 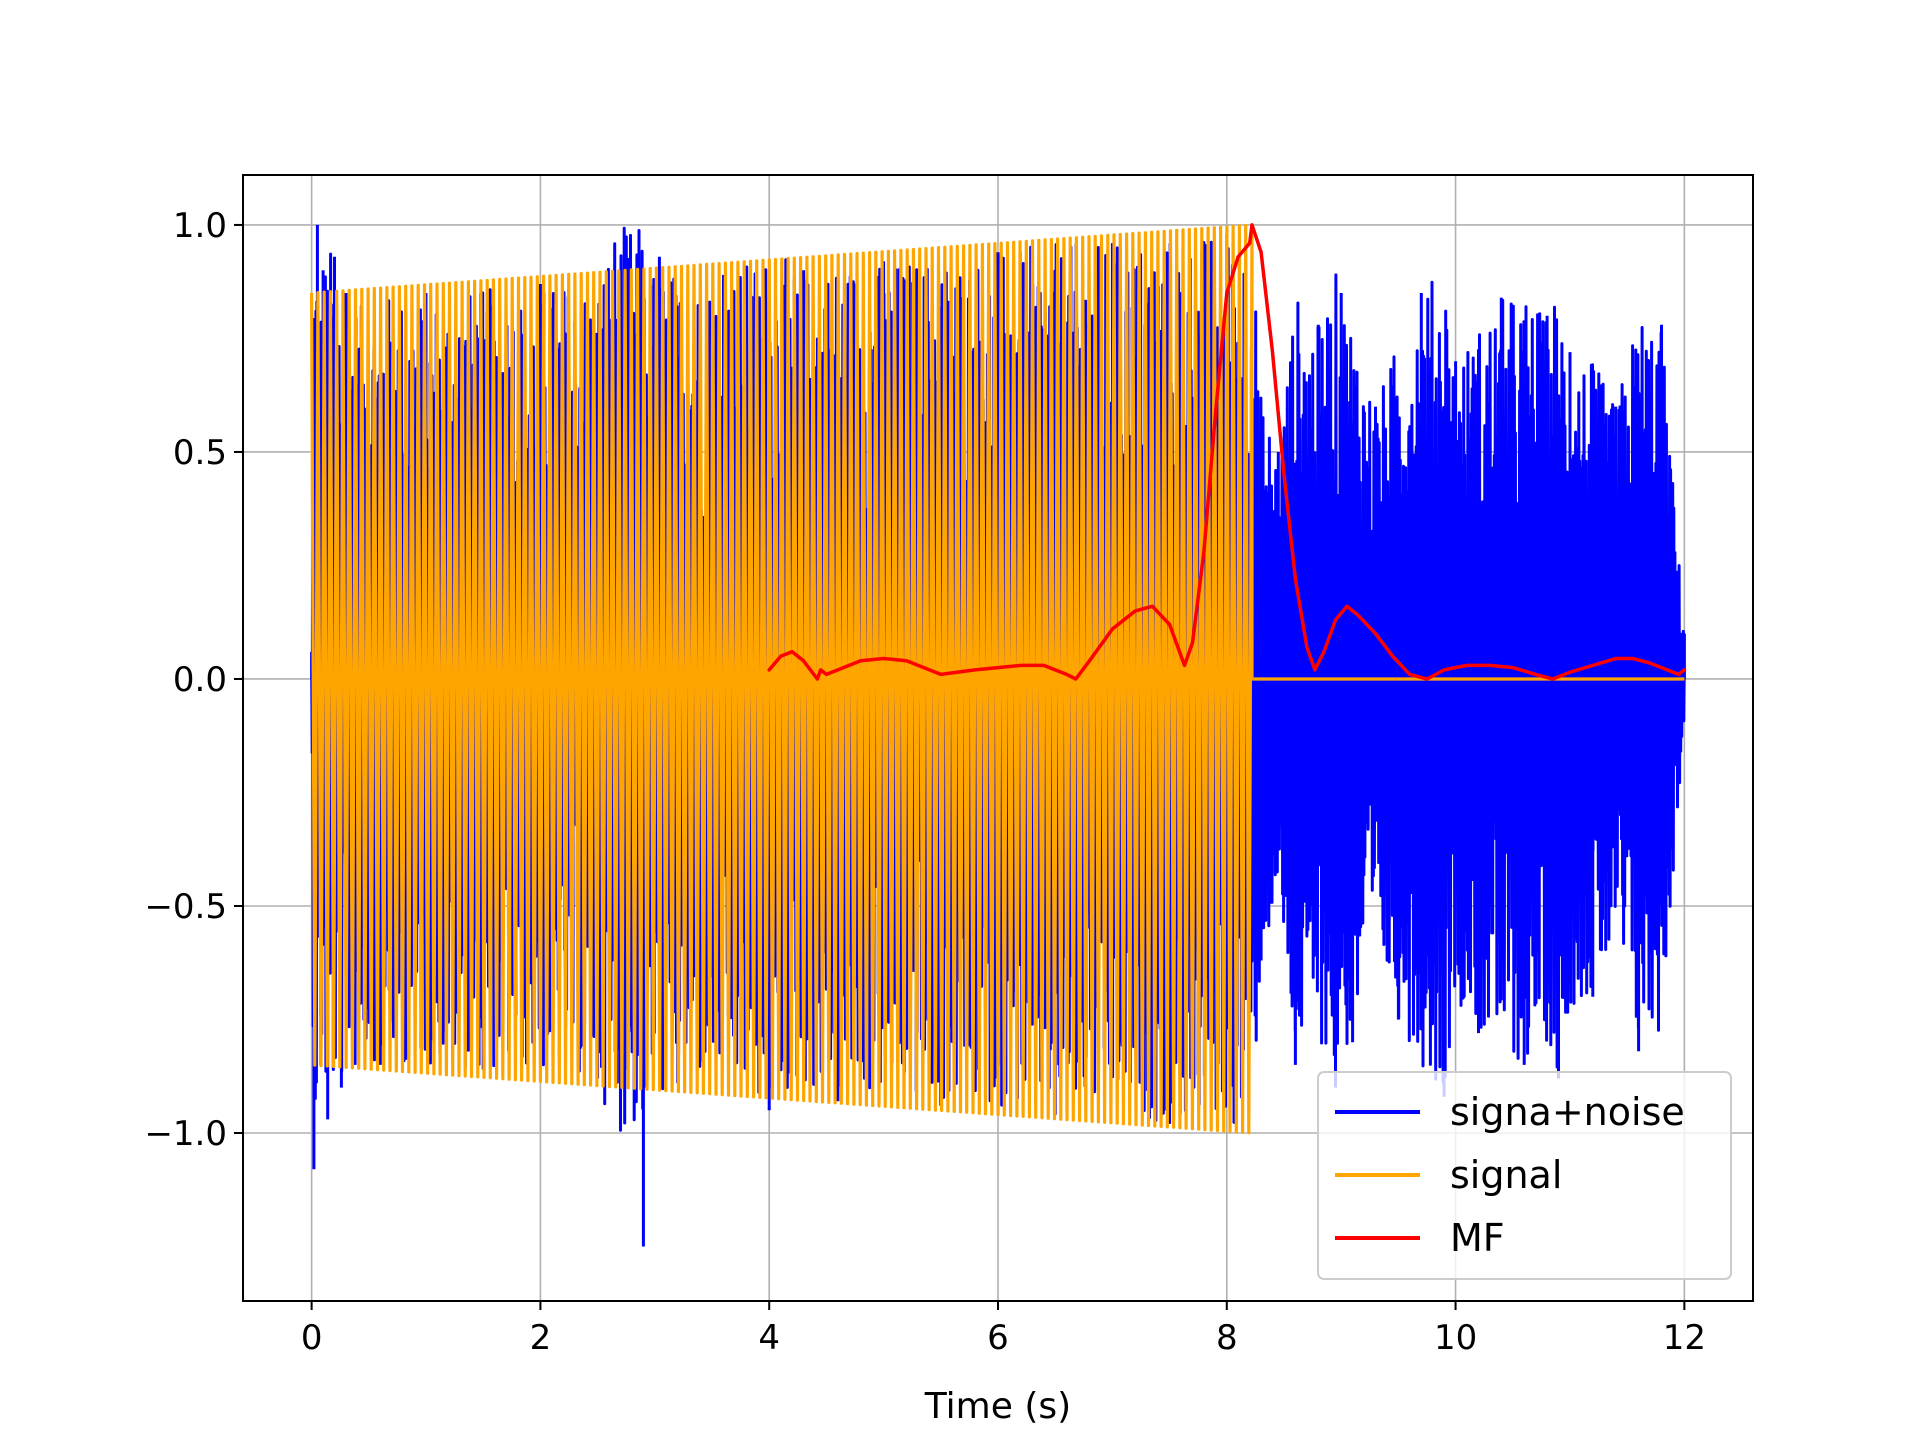 What do you see at coordinates (185, 907) in the screenshot?
I see `y-tick-label: −0.5` at bounding box center [185, 907].